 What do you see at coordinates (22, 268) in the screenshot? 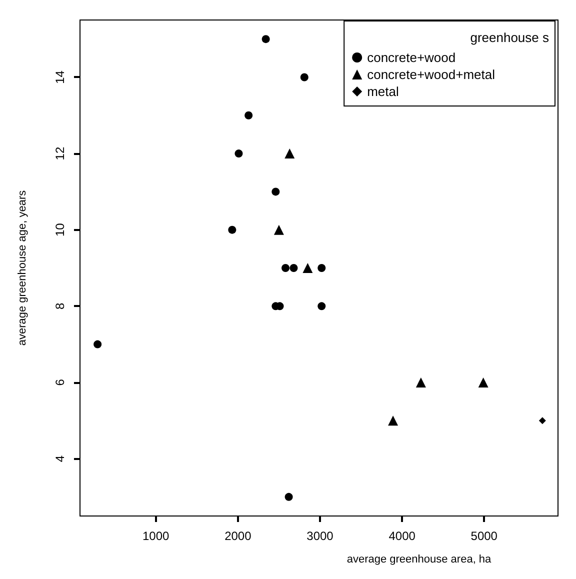
I see `y-axis-title: average greenhouse age, years` at bounding box center [22, 268].